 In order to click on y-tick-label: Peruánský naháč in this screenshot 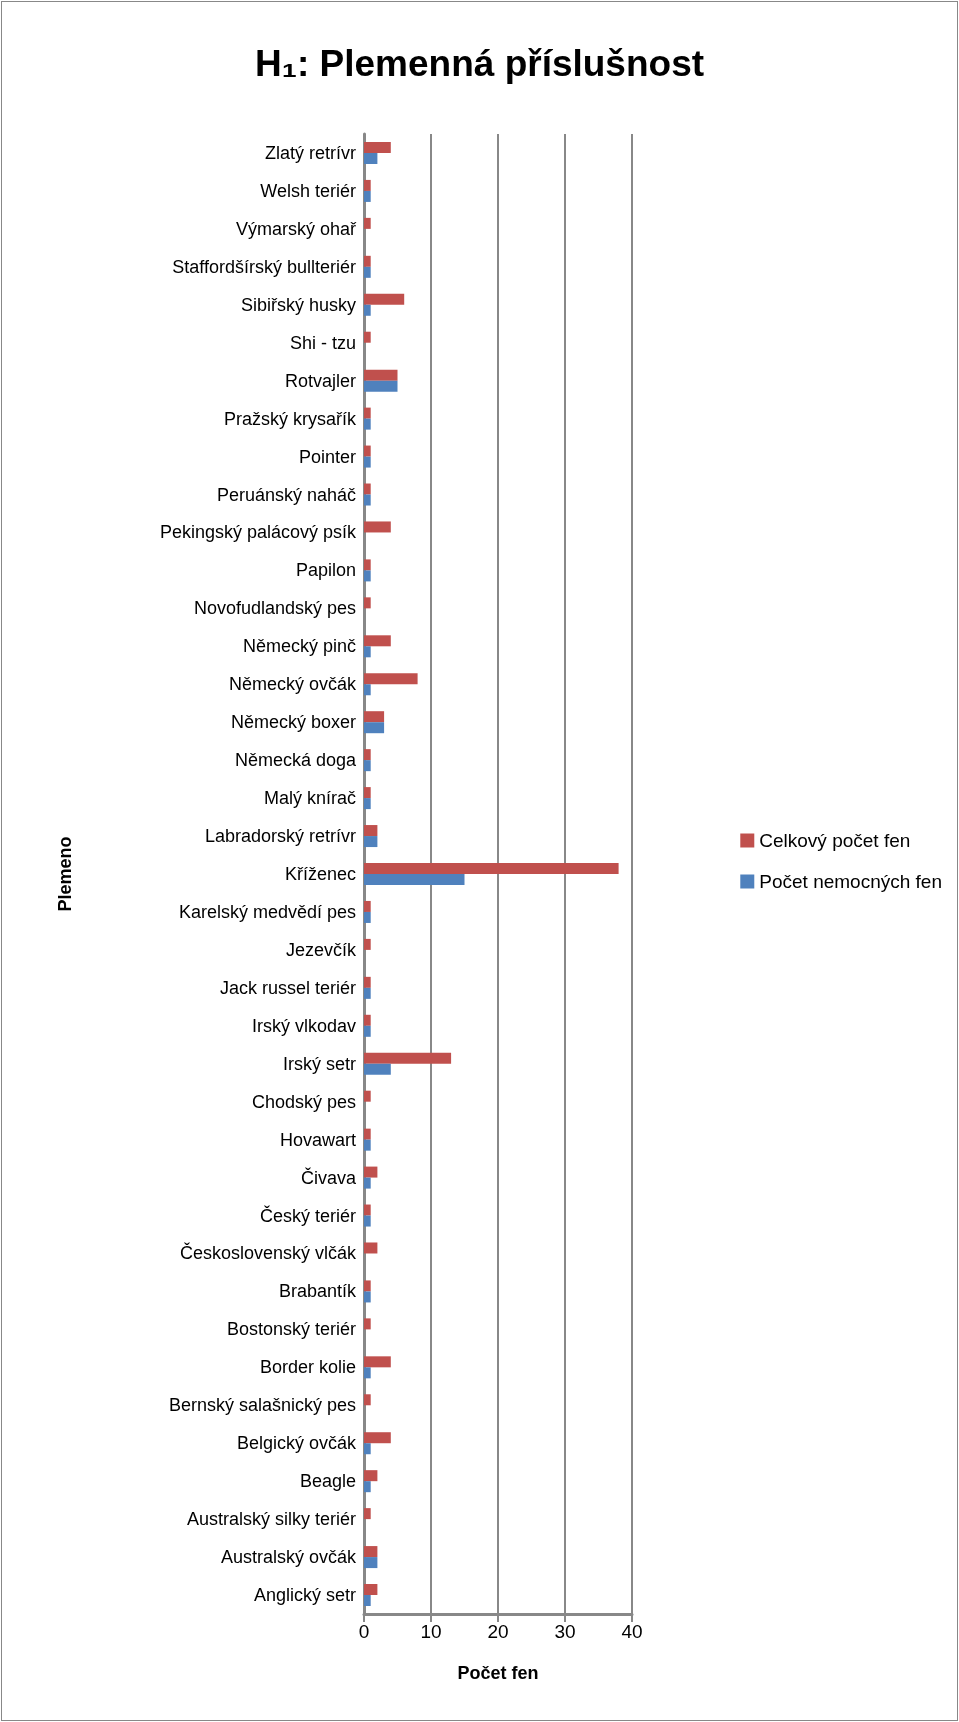, I will do `click(286, 494)`.